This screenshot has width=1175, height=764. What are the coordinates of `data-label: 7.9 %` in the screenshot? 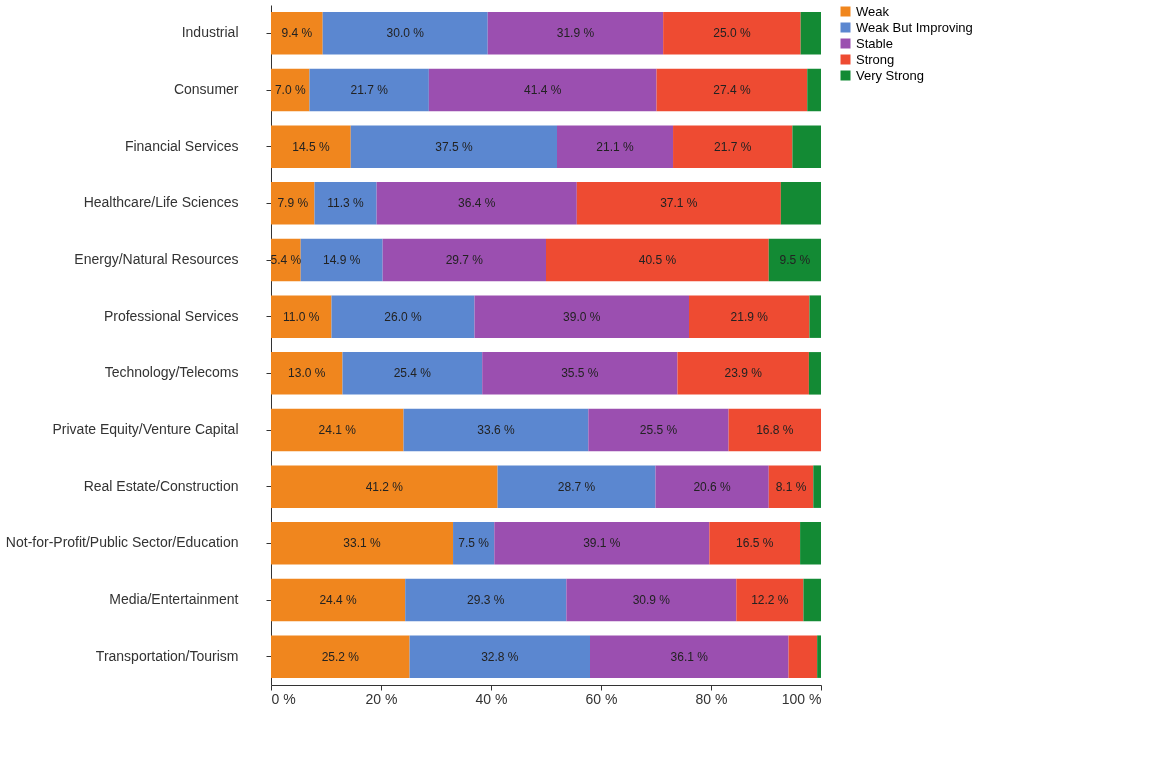 It's located at (293, 203).